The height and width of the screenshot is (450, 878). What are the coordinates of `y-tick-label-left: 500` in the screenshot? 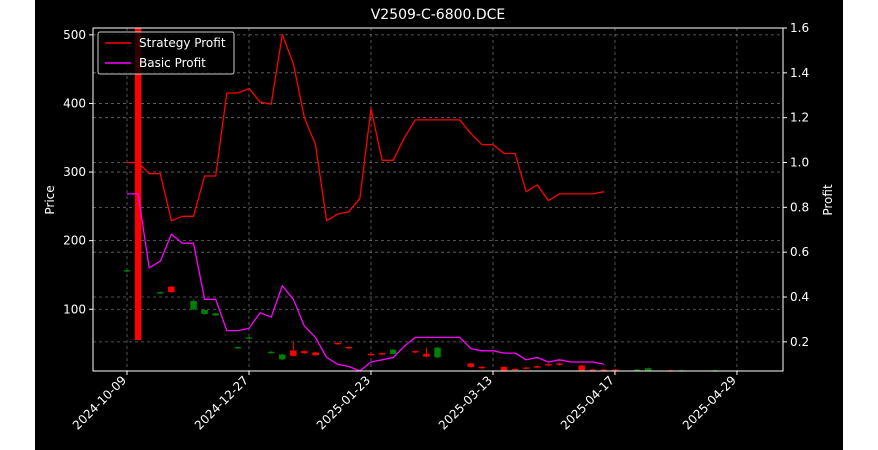 It's located at (74, 35).